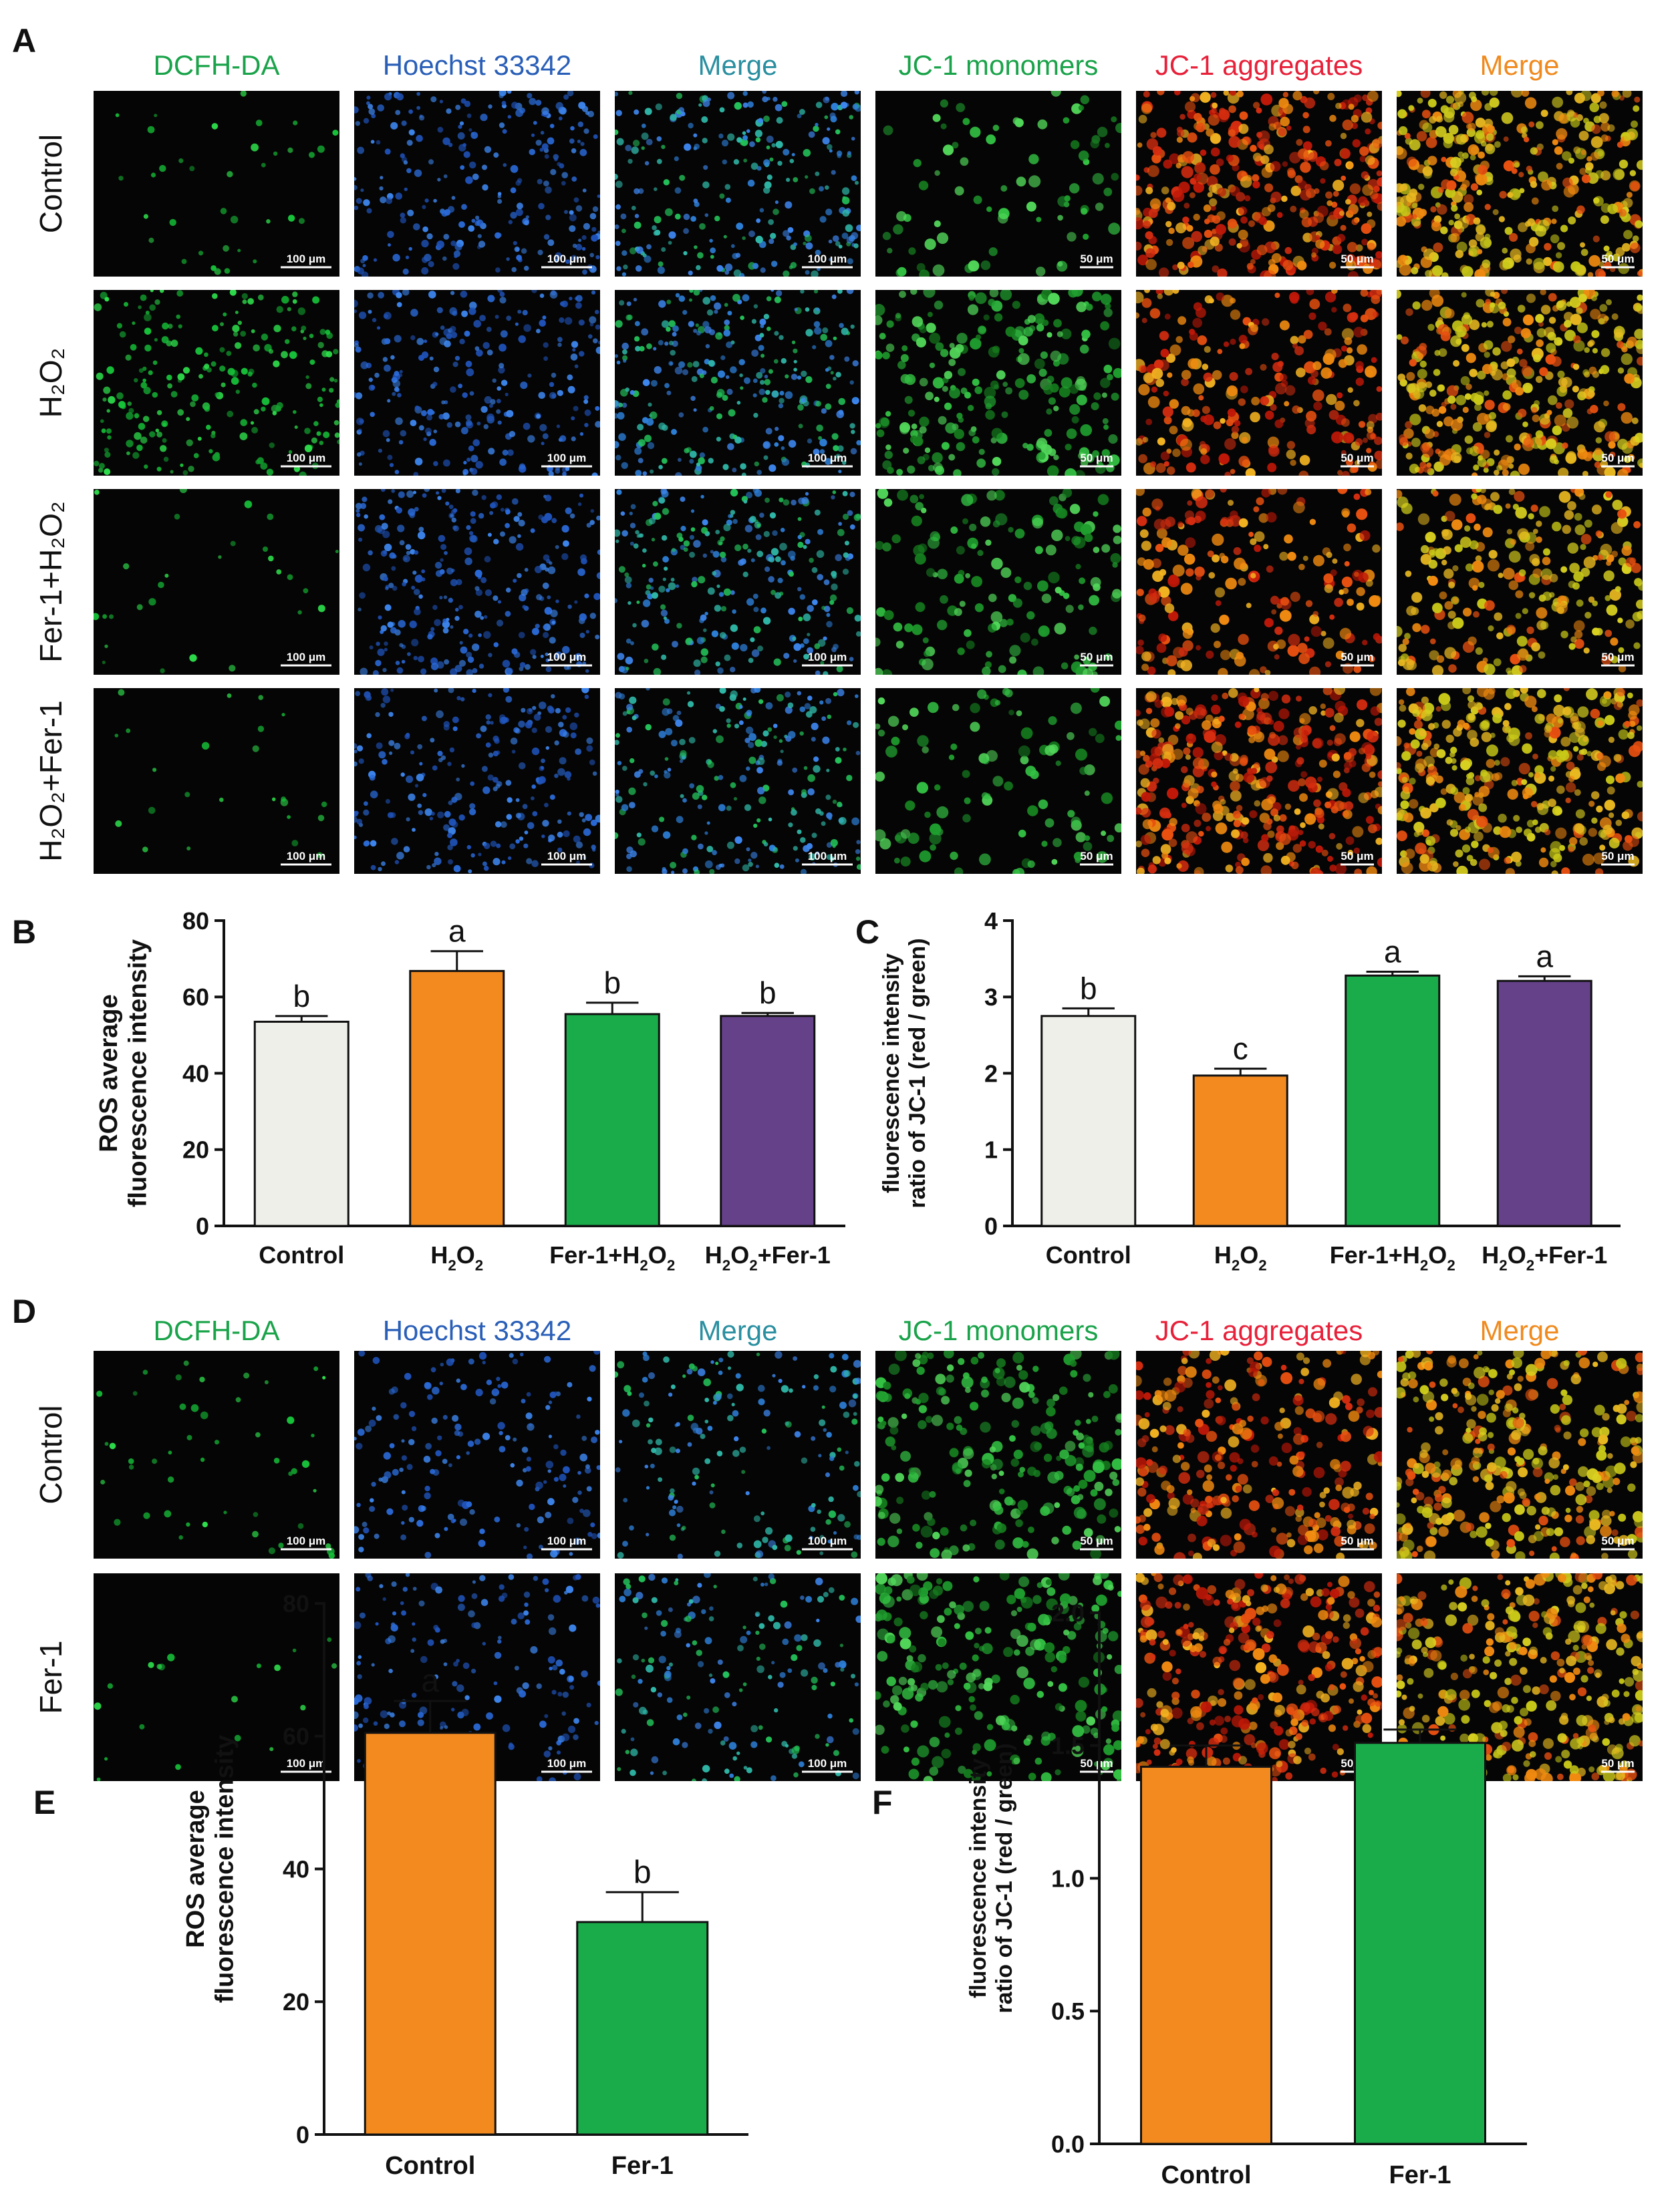 This screenshot has height=2212, width=1680. What do you see at coordinates (1240, 1049) in the screenshot?
I see `significance-letter: c` at bounding box center [1240, 1049].